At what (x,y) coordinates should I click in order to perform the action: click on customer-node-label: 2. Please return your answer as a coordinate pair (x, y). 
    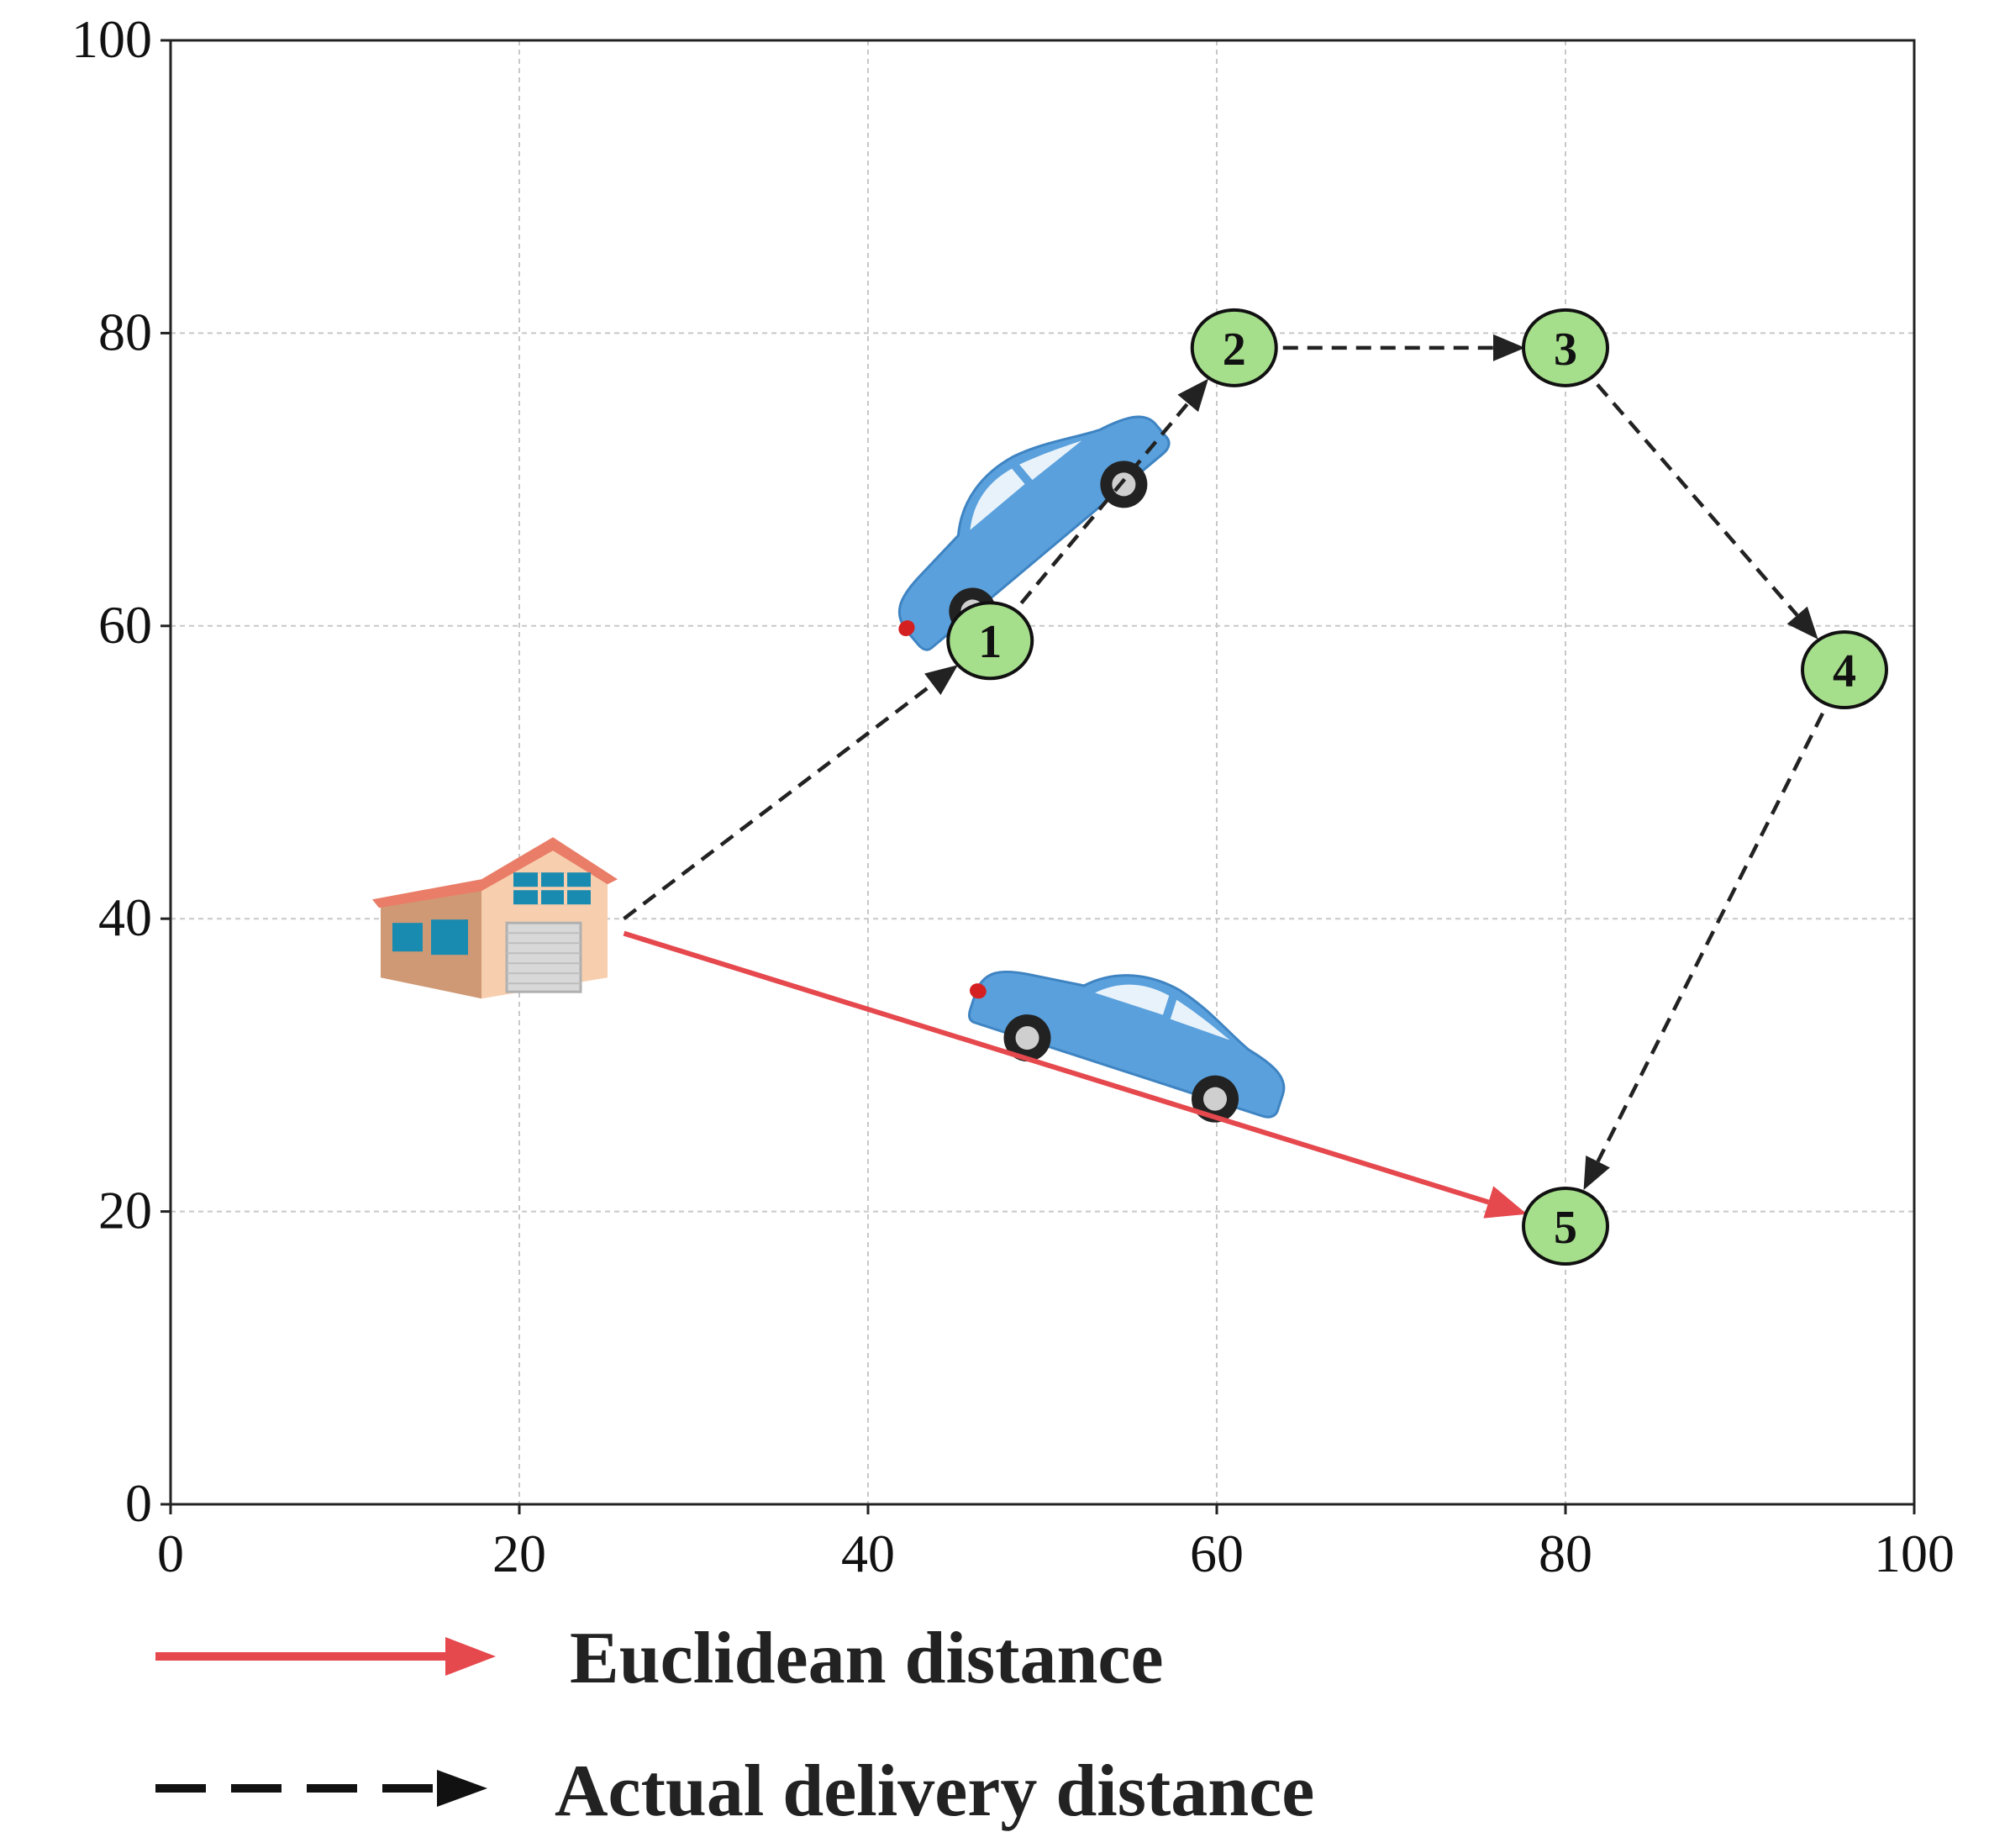
    Looking at the image, I should click on (1234, 350).